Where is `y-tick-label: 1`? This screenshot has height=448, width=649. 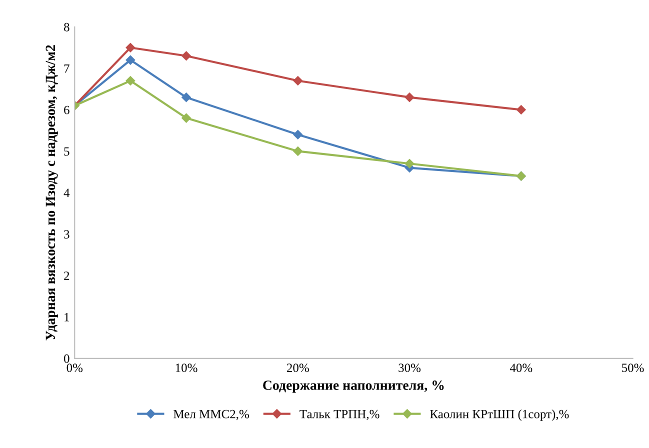
y-tick-label: 1 is located at coordinates (67, 317).